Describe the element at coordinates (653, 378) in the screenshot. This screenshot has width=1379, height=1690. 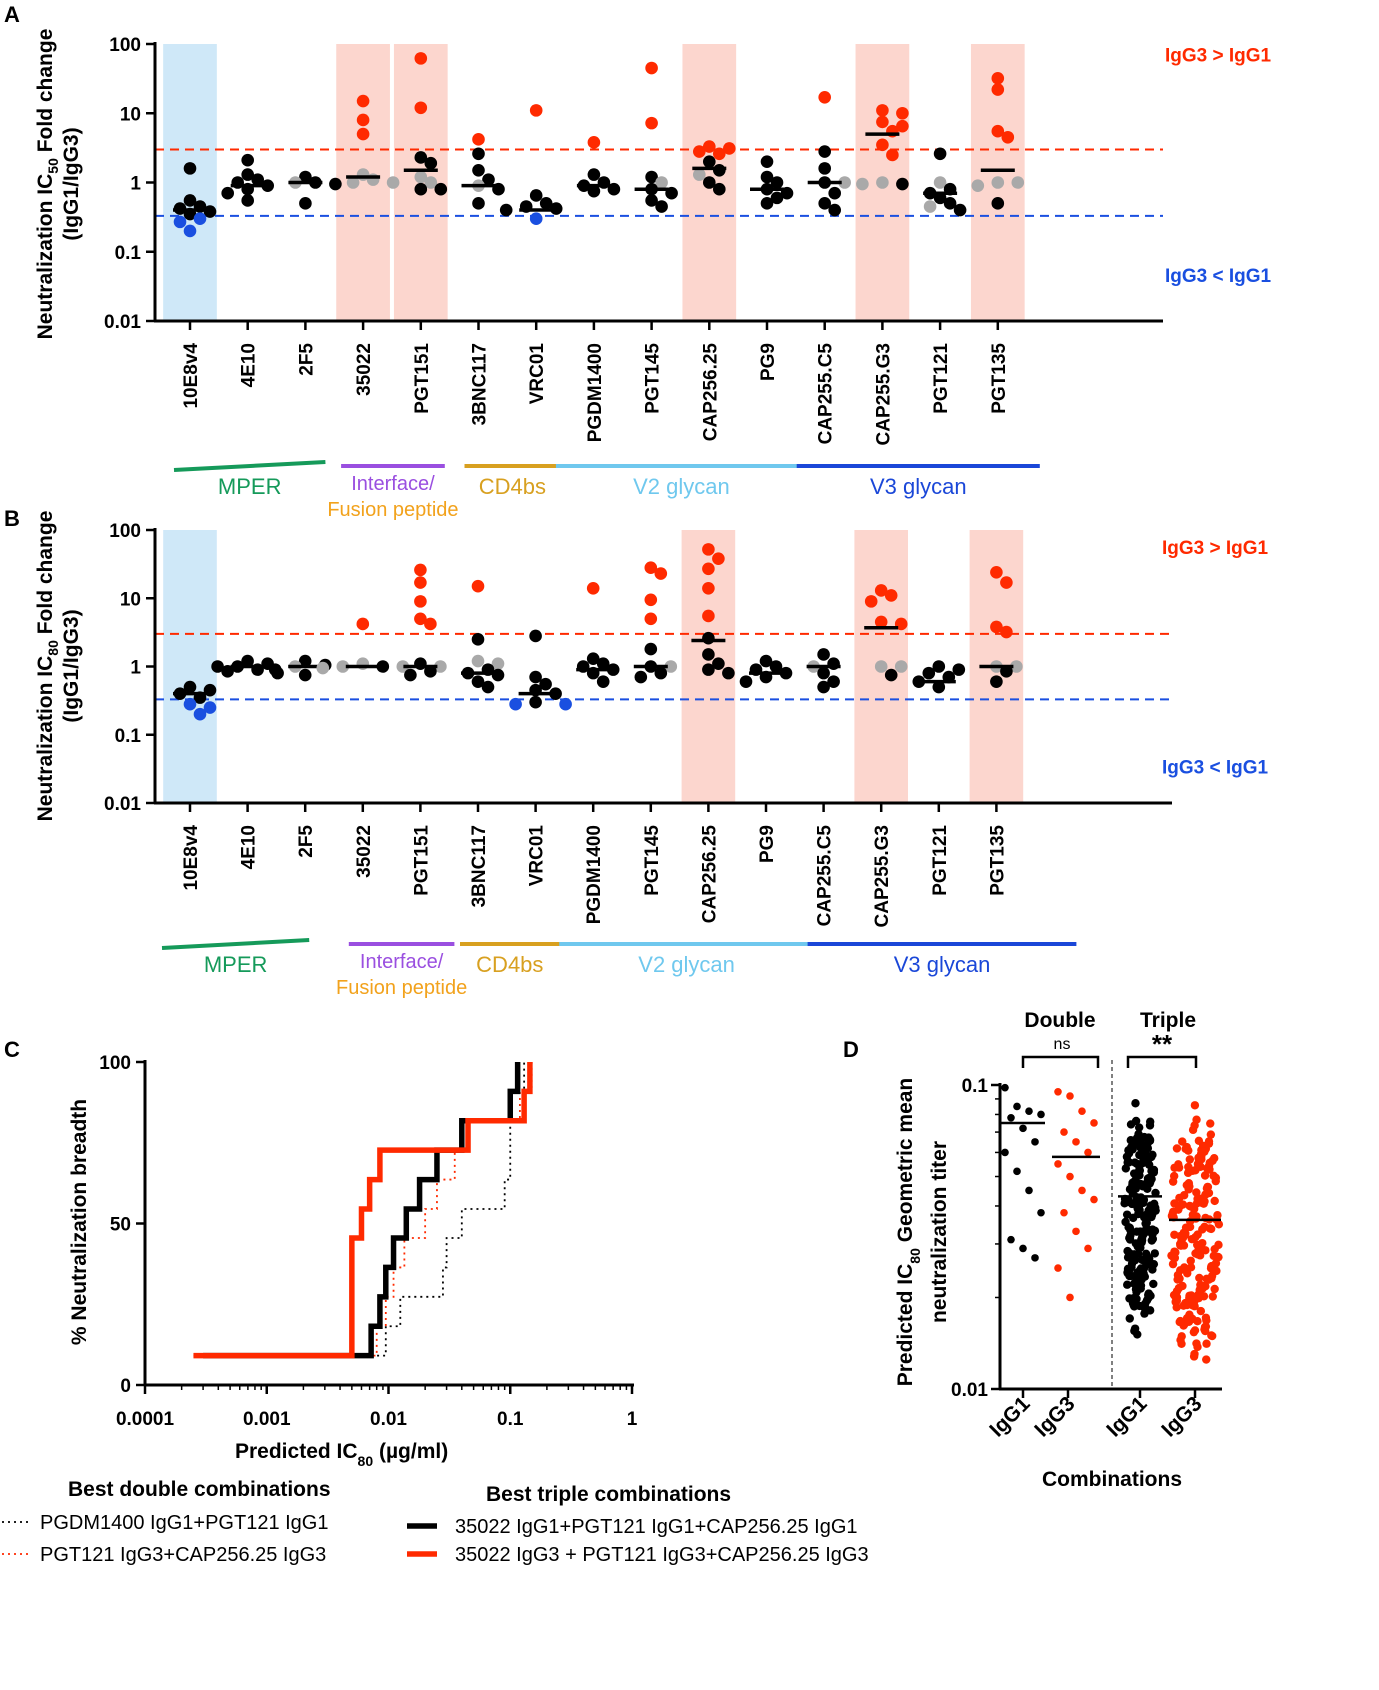
I see `x-tick-label: PGT145` at that location.